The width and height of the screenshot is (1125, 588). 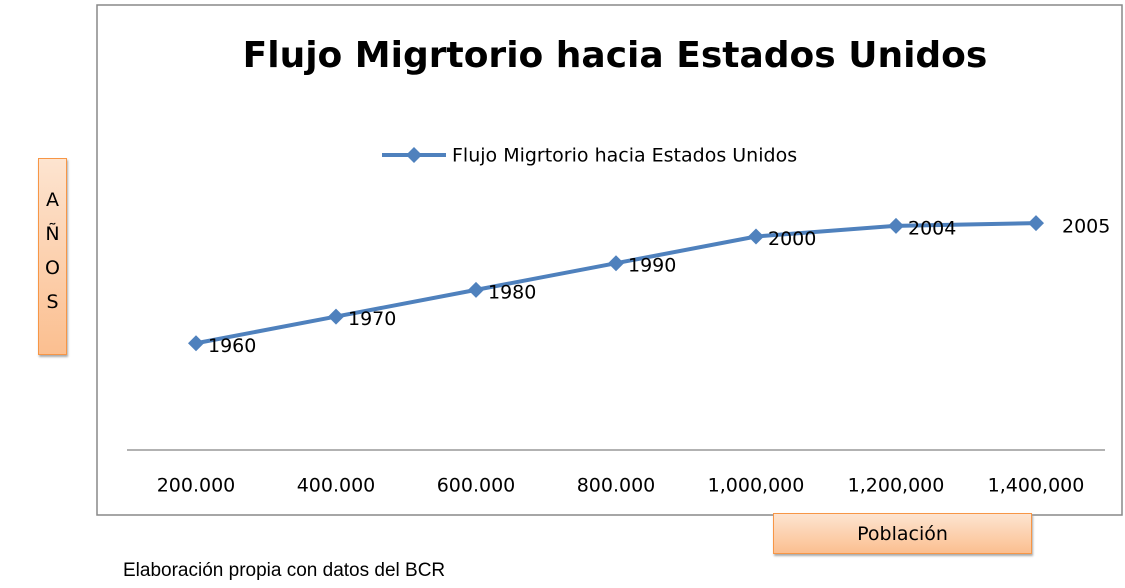 I want to click on x-tick-label: 800.000, so click(x=616, y=486).